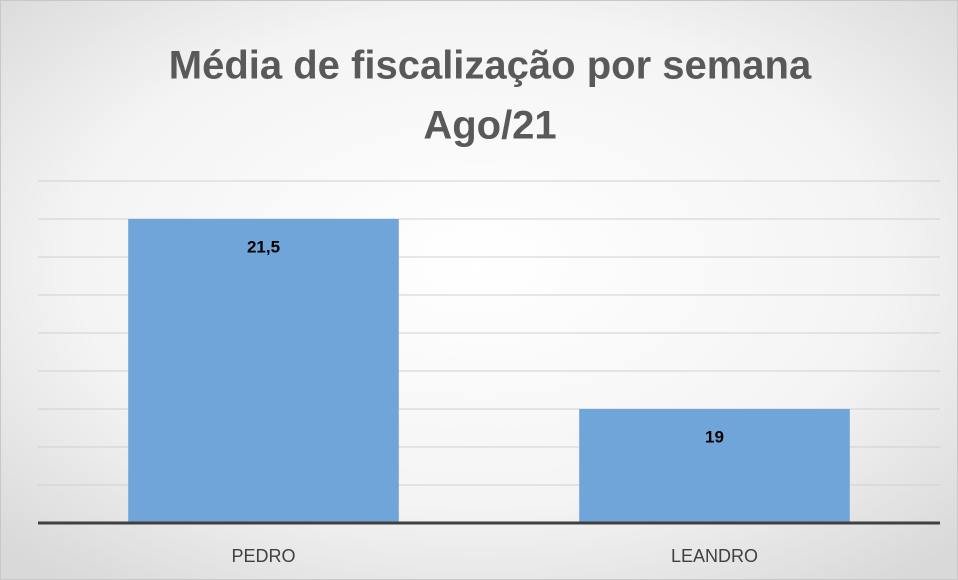 The height and width of the screenshot is (580, 958). What do you see at coordinates (714, 556) in the screenshot?
I see `x-tick-label: LEANDRO` at bounding box center [714, 556].